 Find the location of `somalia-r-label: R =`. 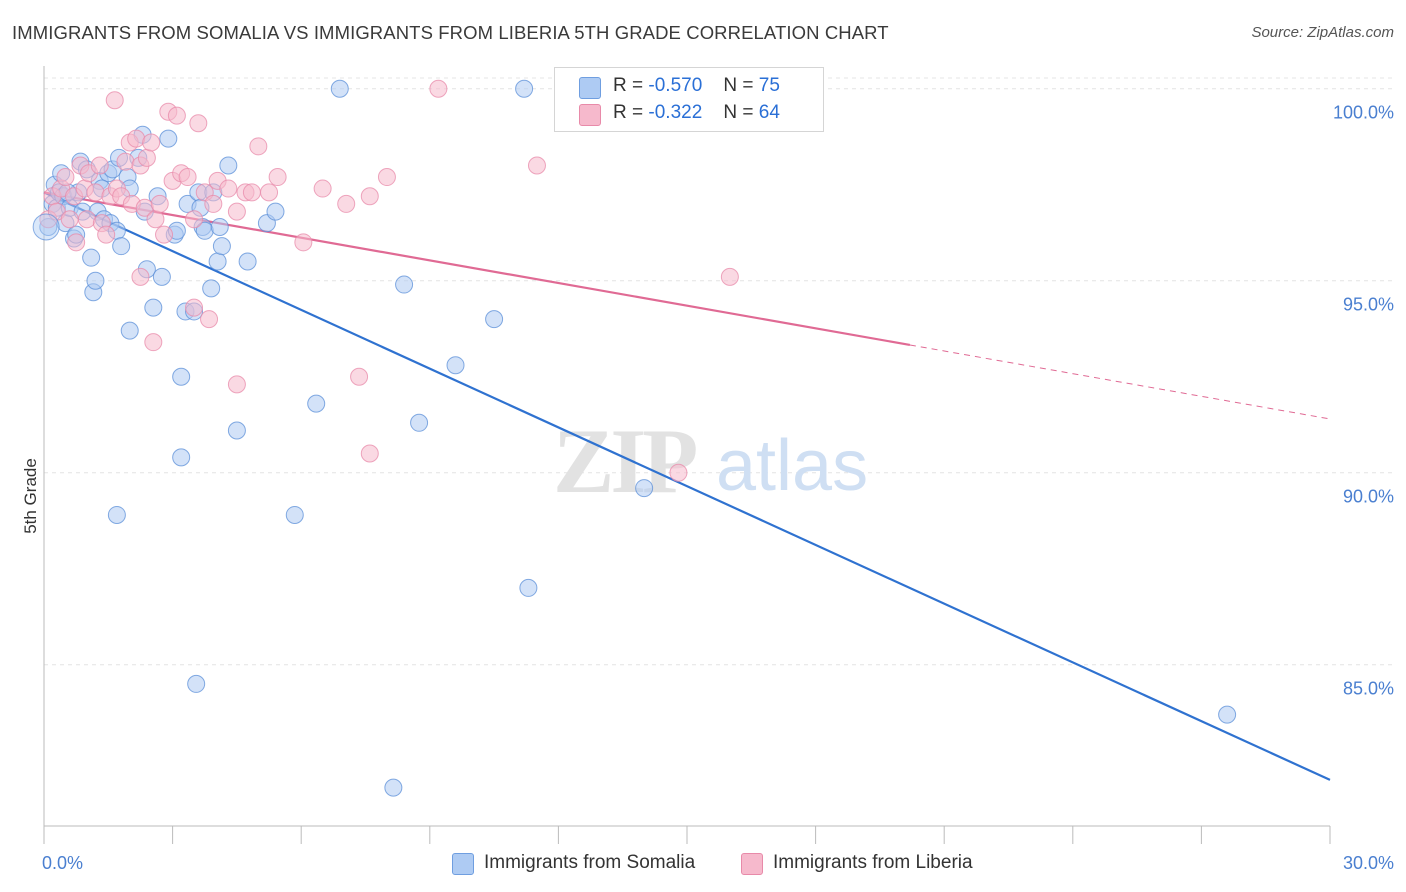

somalia-r-label: R = is located at coordinates (628, 85).